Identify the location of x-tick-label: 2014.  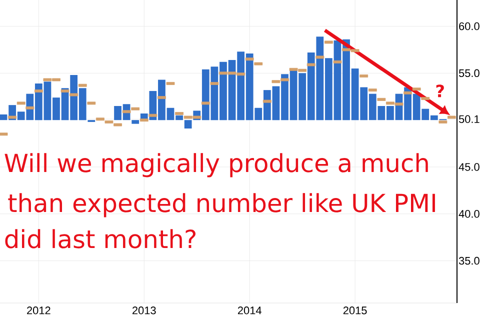
(250, 310).